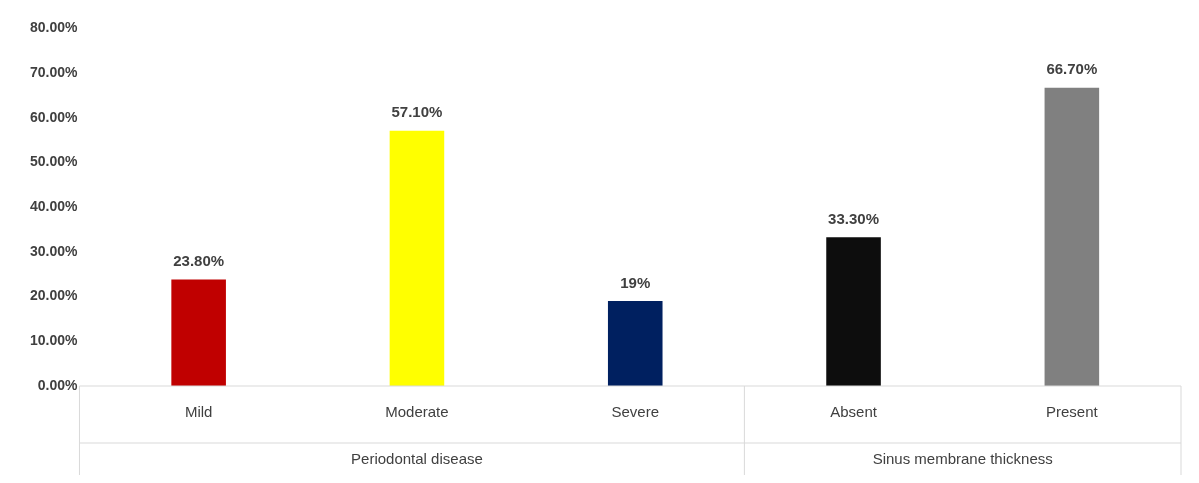 This screenshot has height=483, width=1199. What do you see at coordinates (54, 295) in the screenshot?
I see `y-tick-label: 20.00%` at bounding box center [54, 295].